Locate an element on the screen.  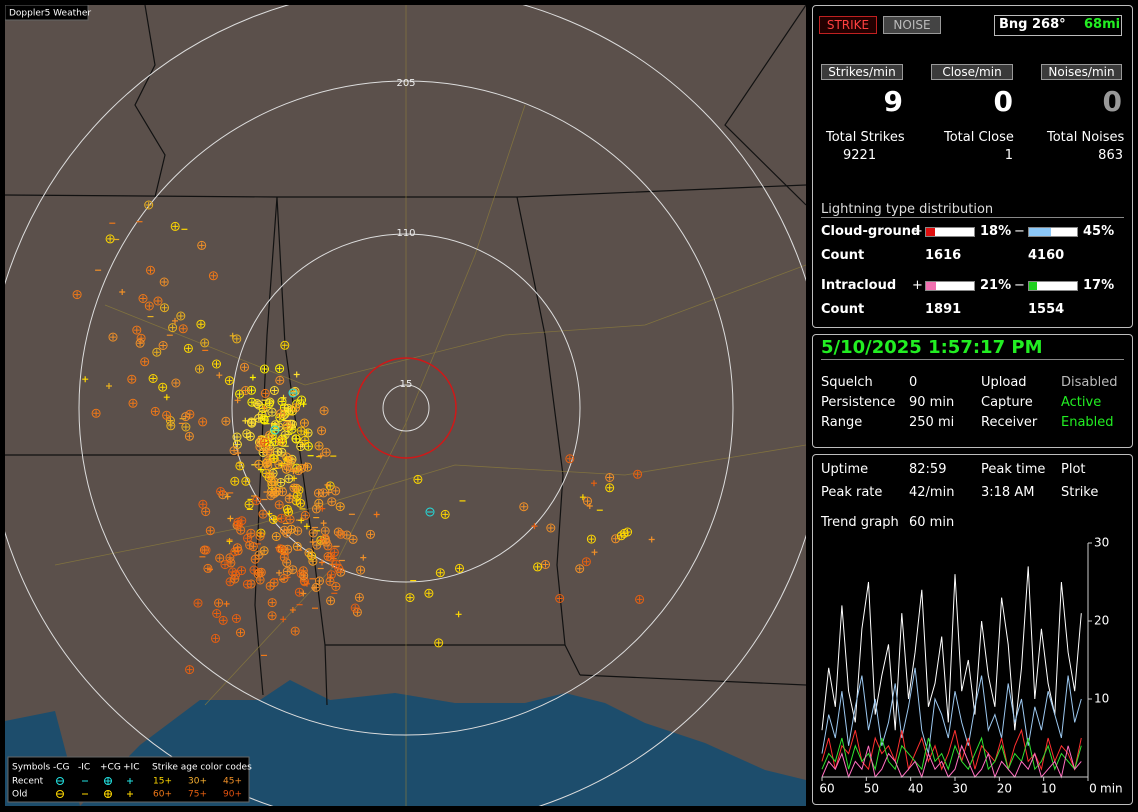
trend-graph: 10 20 30 60 50 40 30 20 10 0 min is located at coordinates (970, 666).